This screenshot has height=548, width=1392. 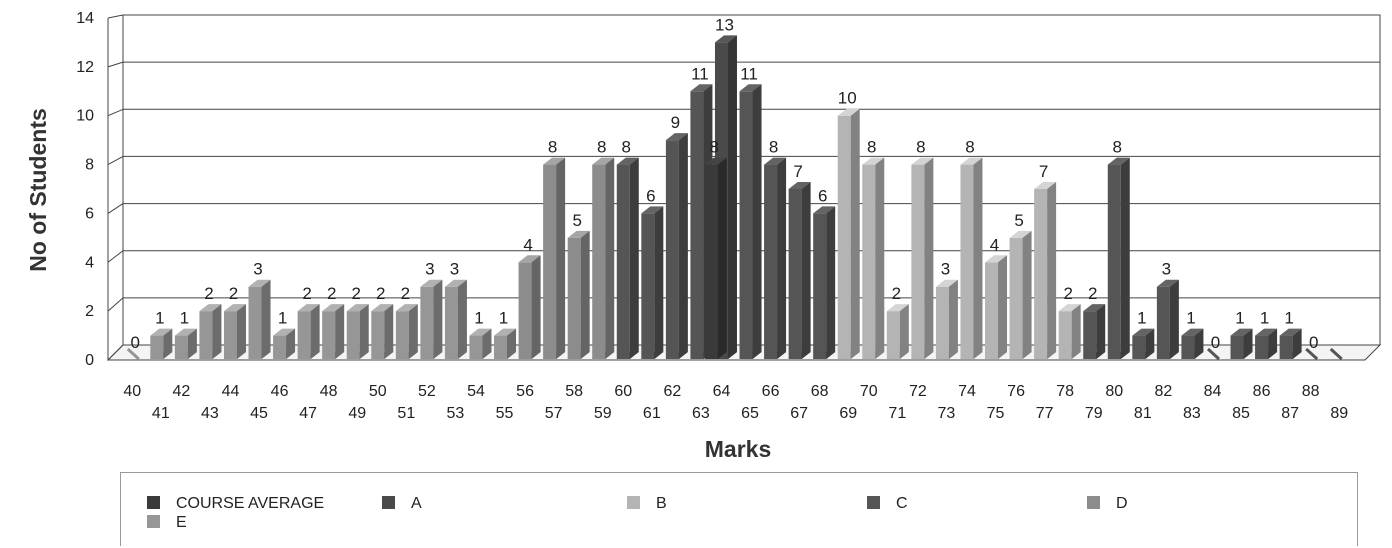 I want to click on bar-70-side, so click(x=880, y=258).